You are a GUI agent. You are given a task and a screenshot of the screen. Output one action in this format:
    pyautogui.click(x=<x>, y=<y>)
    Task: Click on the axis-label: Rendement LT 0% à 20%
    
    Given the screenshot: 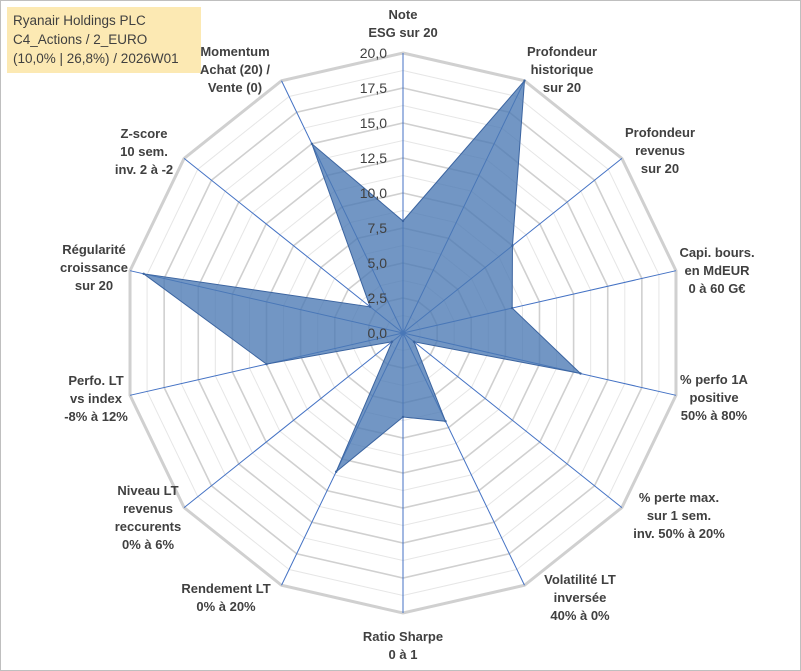 What is the action you would take?
    pyautogui.click(x=225, y=597)
    